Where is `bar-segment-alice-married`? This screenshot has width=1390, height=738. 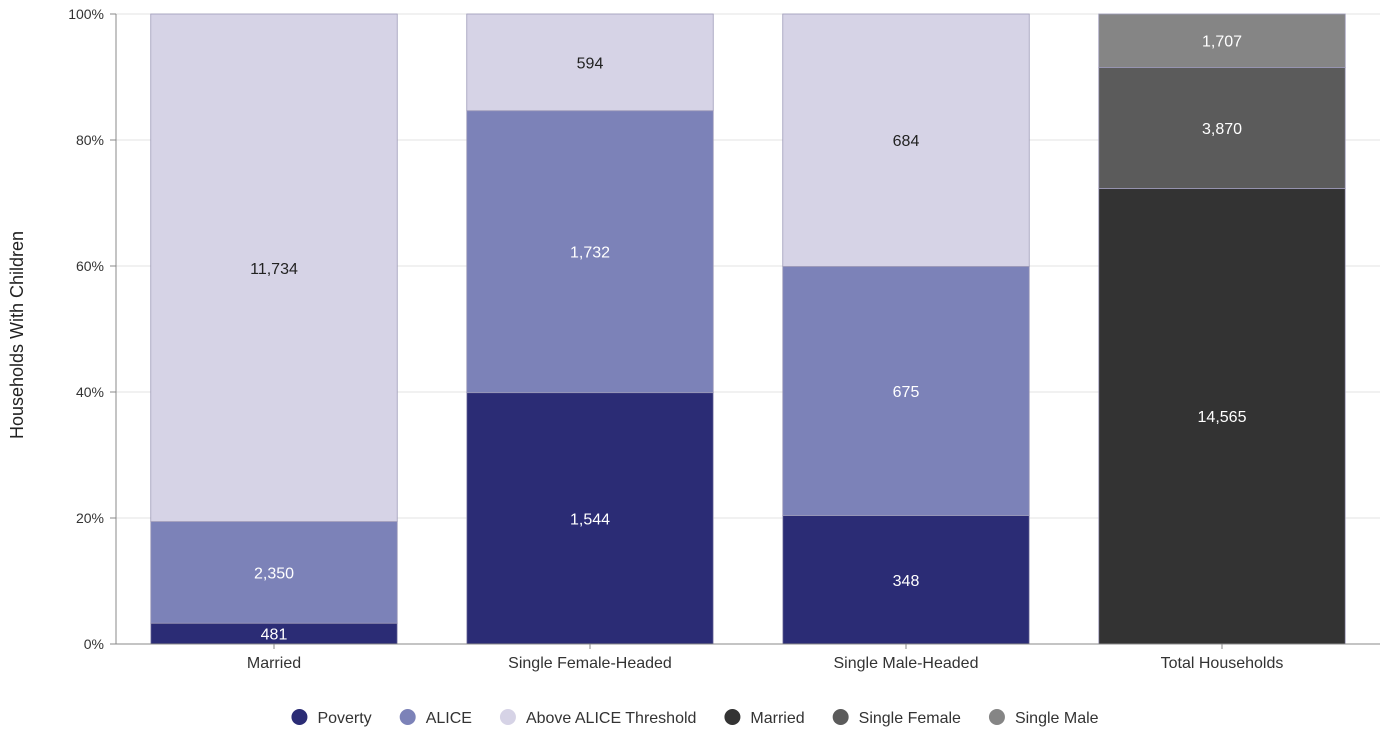
bar-segment-alice-married is located at coordinates (274, 572).